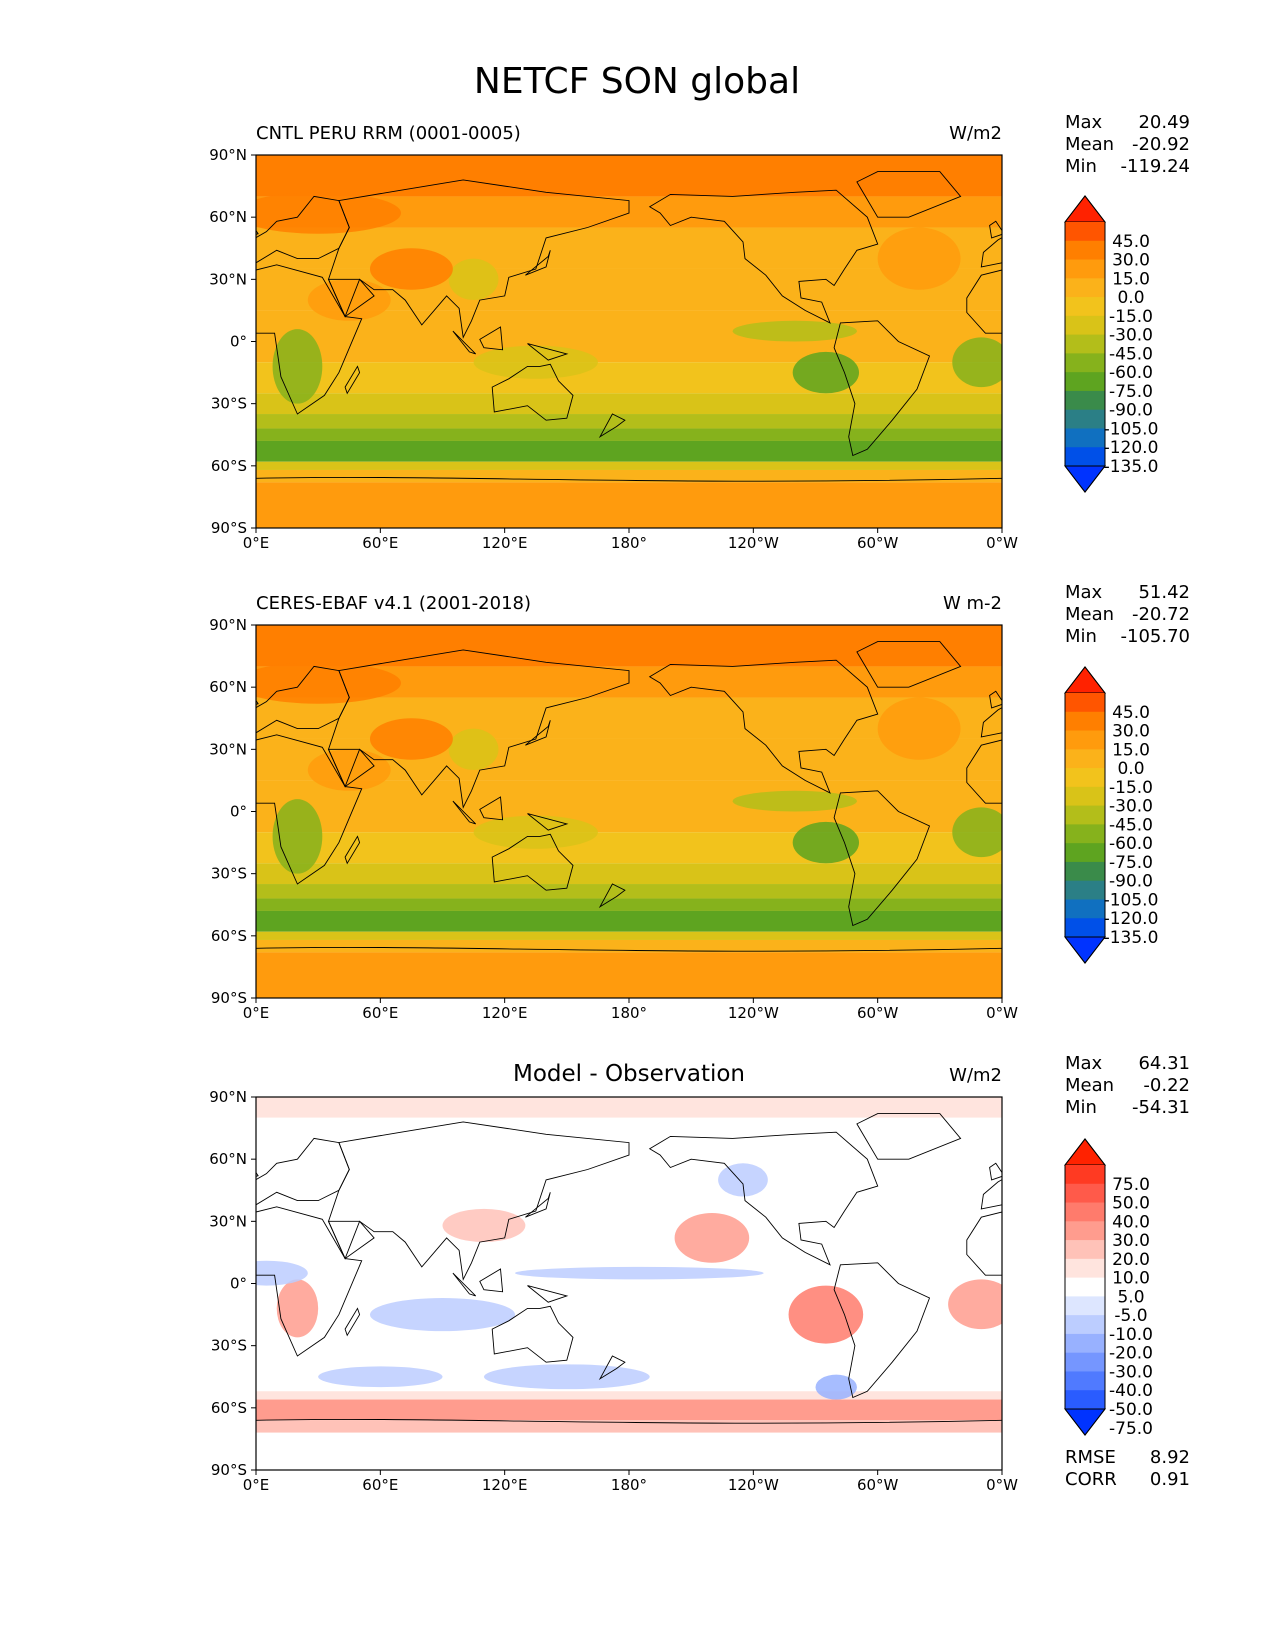  I want to click on x-tick-label: 0°W, so click(1002, 1013).